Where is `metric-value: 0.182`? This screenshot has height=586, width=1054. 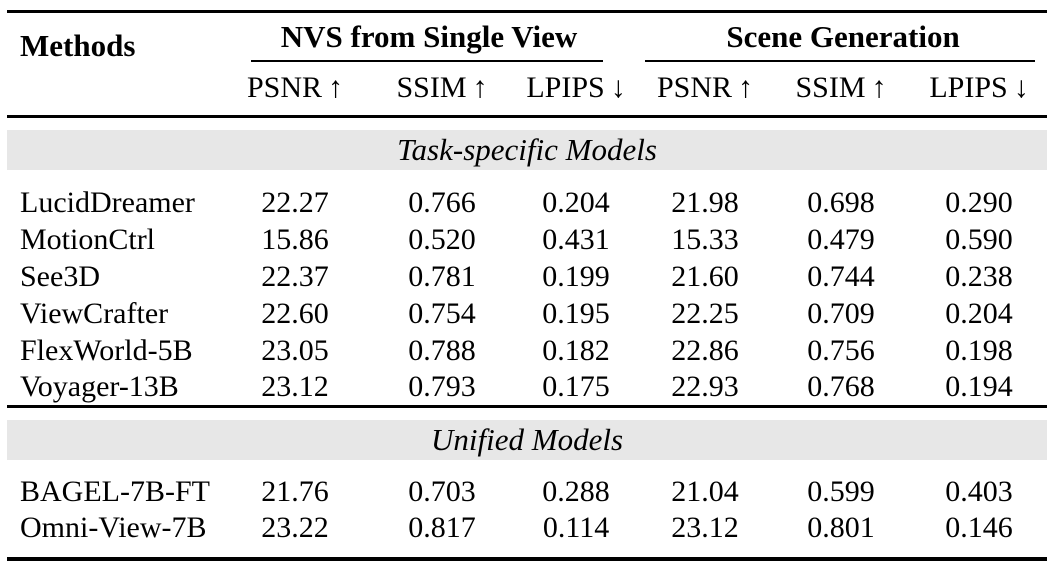 metric-value: 0.182 is located at coordinates (576, 350).